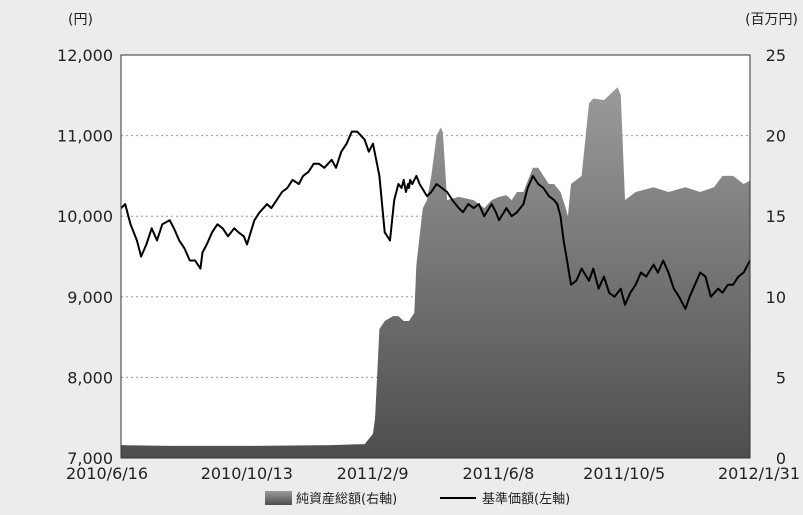  What do you see at coordinates (417, 499) in the screenshot?
I see `legend: 純資産総額(右軸) 基準価額(左軸)` at bounding box center [417, 499].